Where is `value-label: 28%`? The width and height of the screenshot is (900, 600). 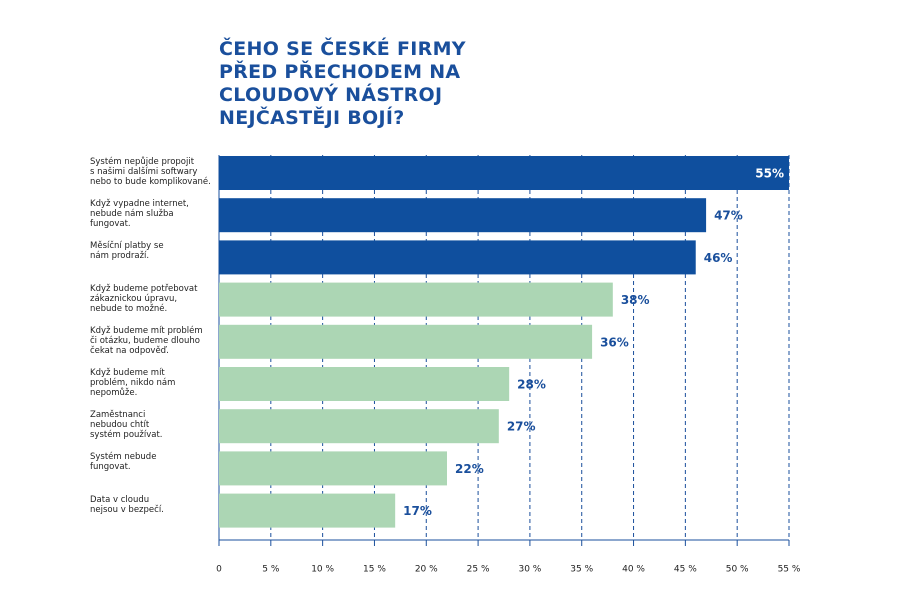
value-label: 28% is located at coordinates (531, 385).